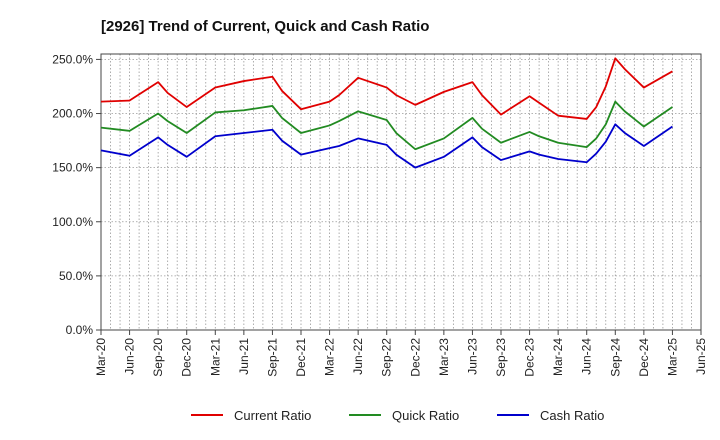  I want to click on x-tick-label: Jun-22, so click(358, 356).